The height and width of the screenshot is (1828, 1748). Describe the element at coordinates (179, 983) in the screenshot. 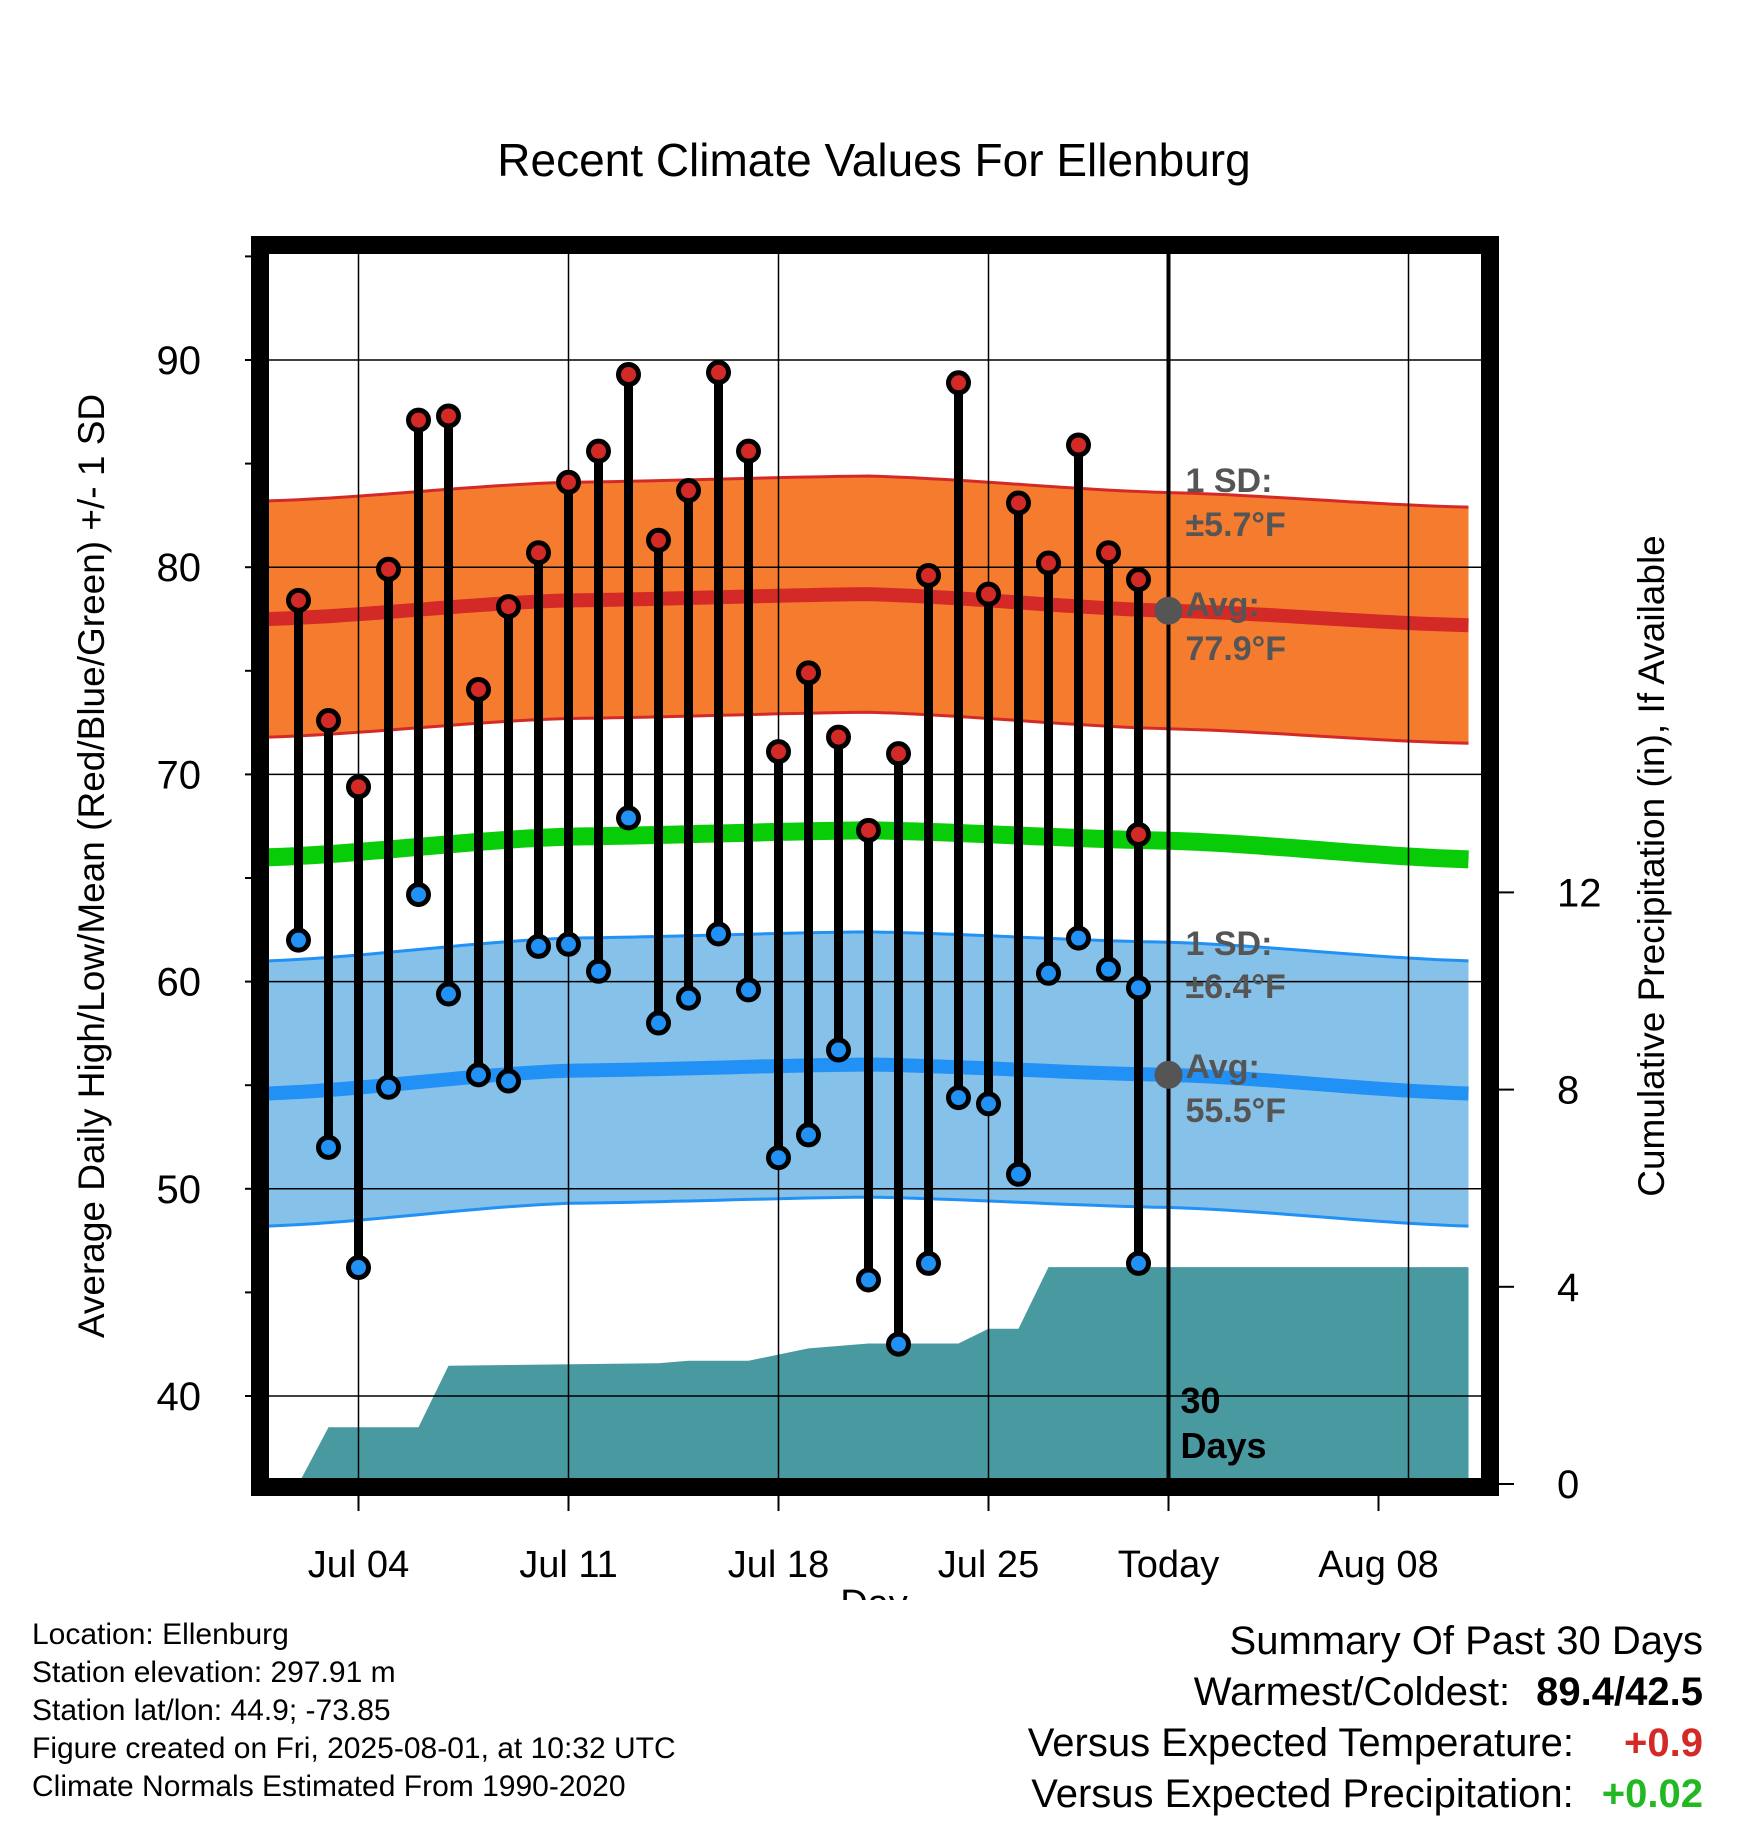

I see `y-left-tick-label: 60` at that location.